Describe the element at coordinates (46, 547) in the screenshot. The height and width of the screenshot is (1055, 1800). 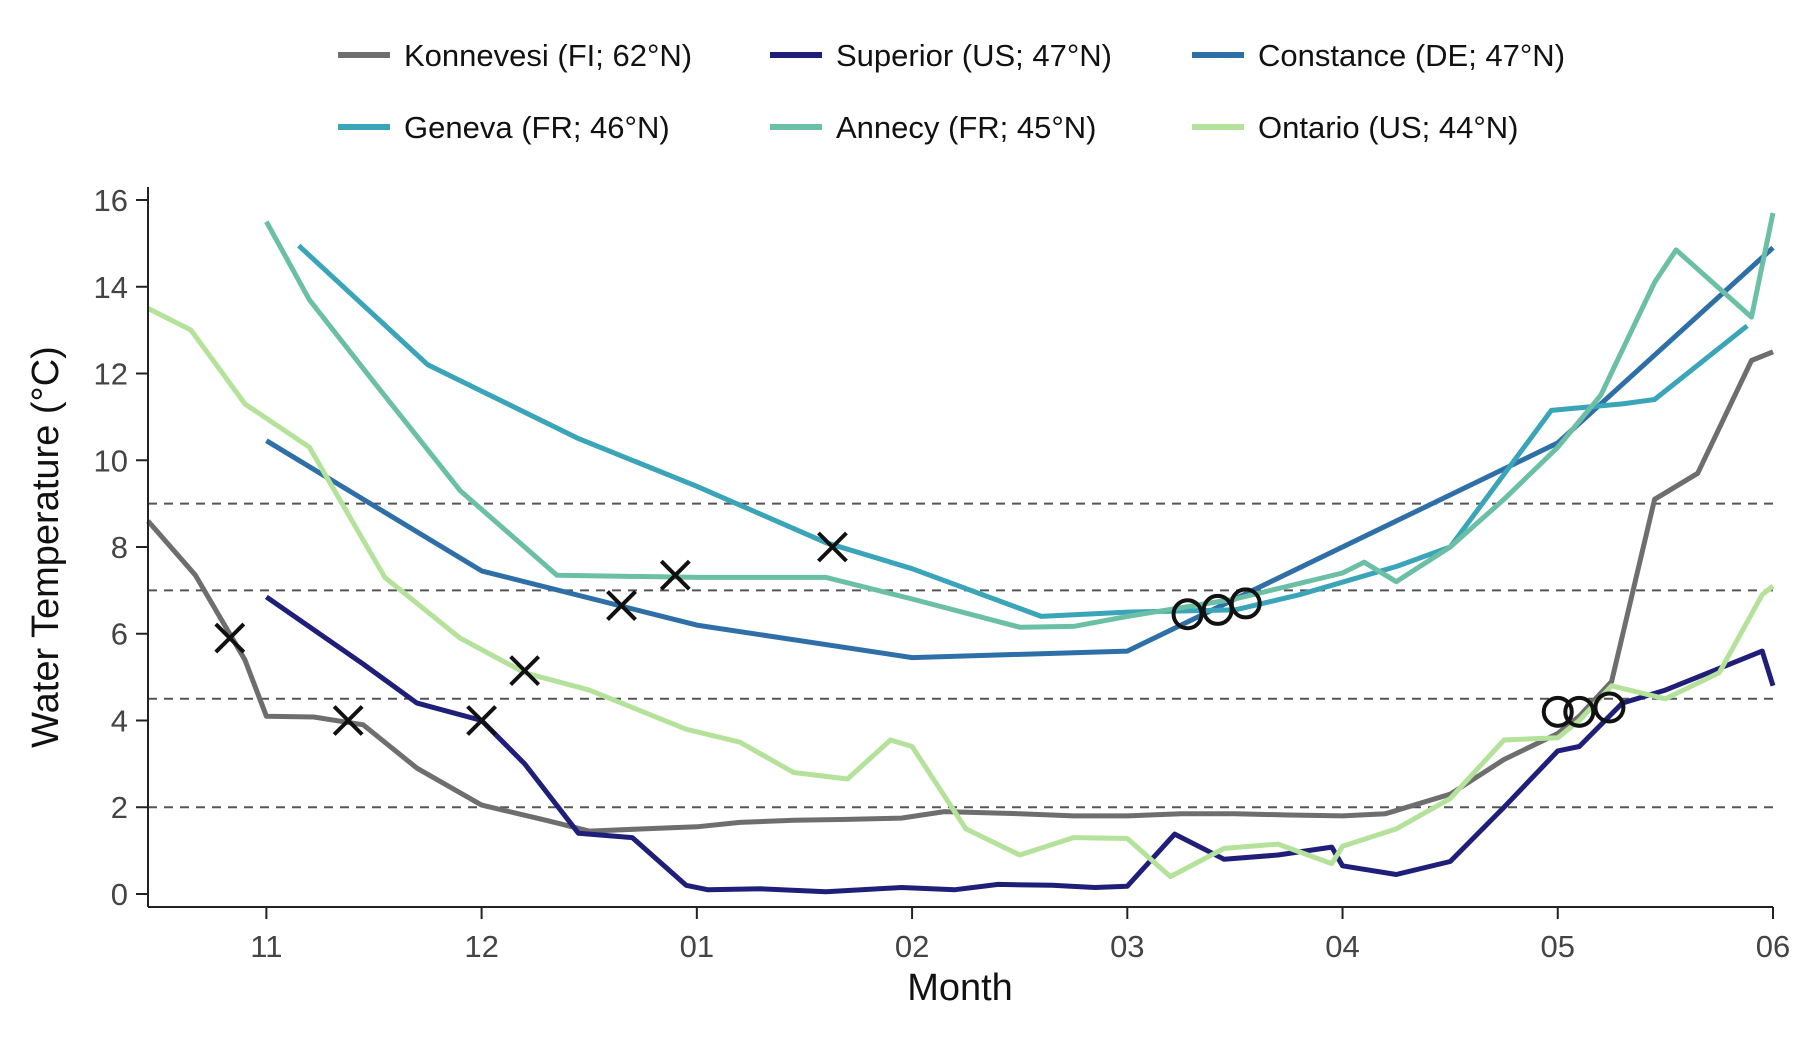
I see `y-axis-title: Water Temperature (°C)` at that location.